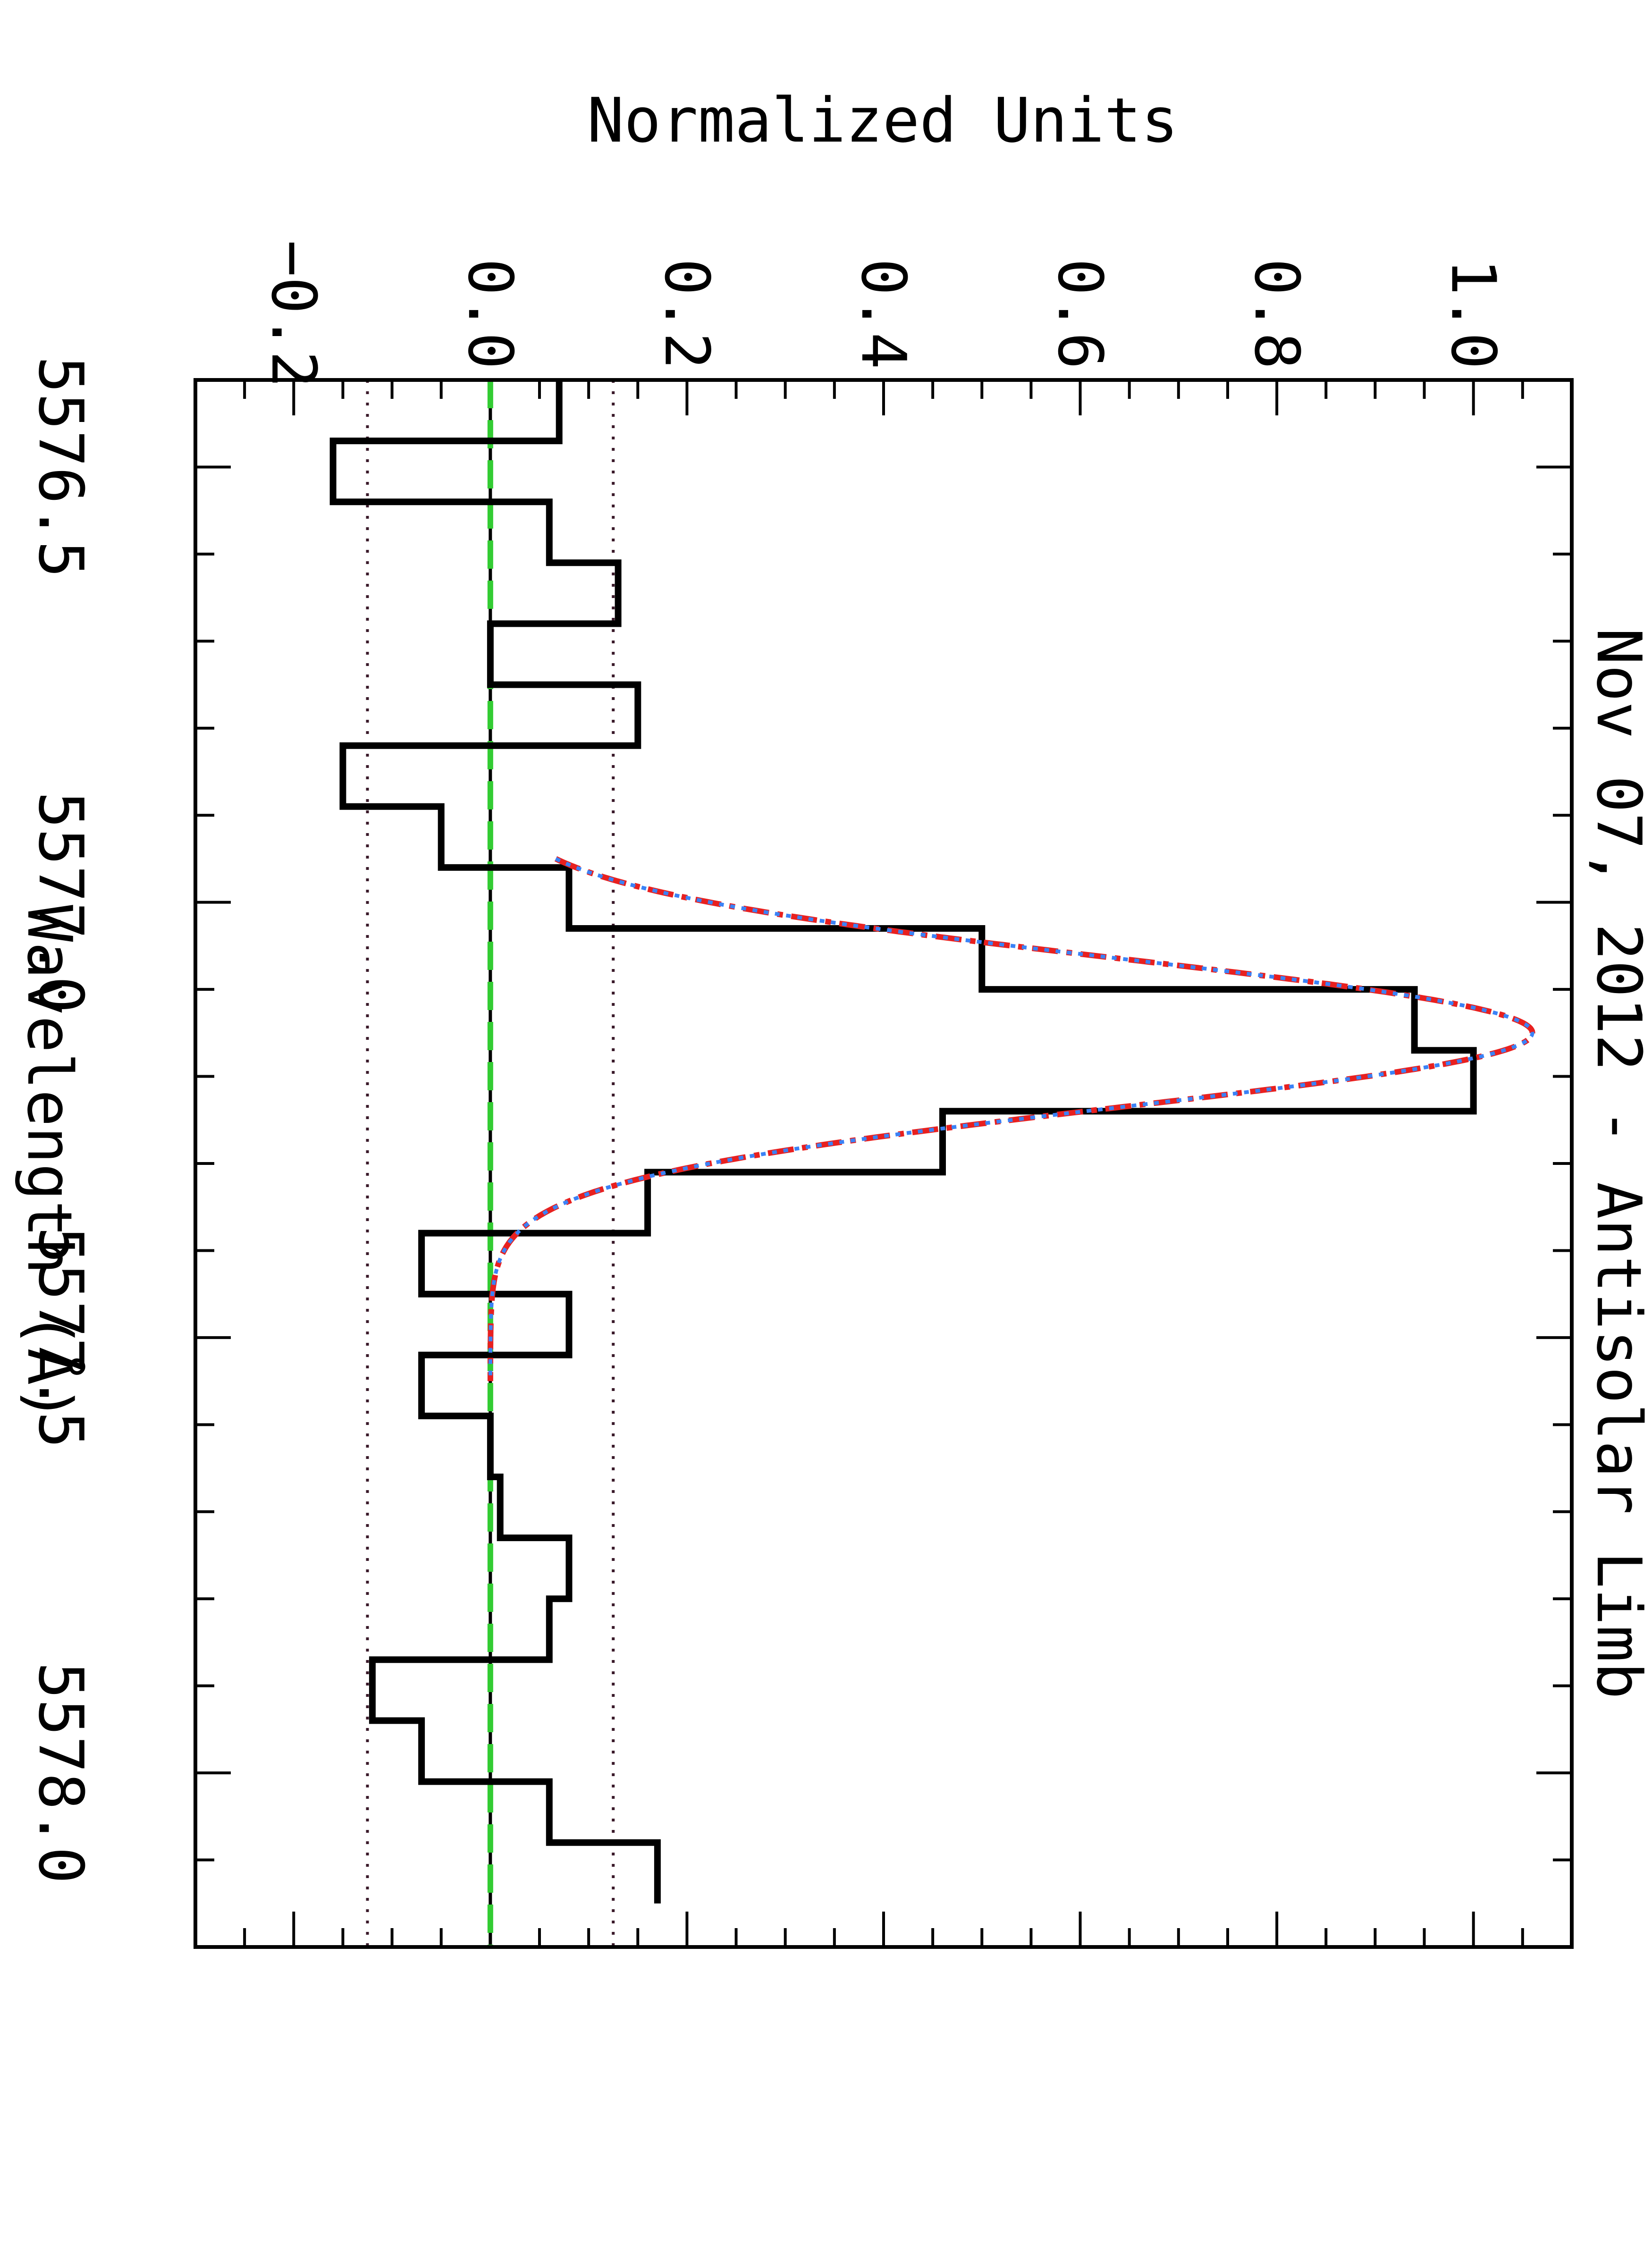 This screenshot has width=1652, height=2242. I want to click on x-tick-label: 5577.0, so click(61, 902).